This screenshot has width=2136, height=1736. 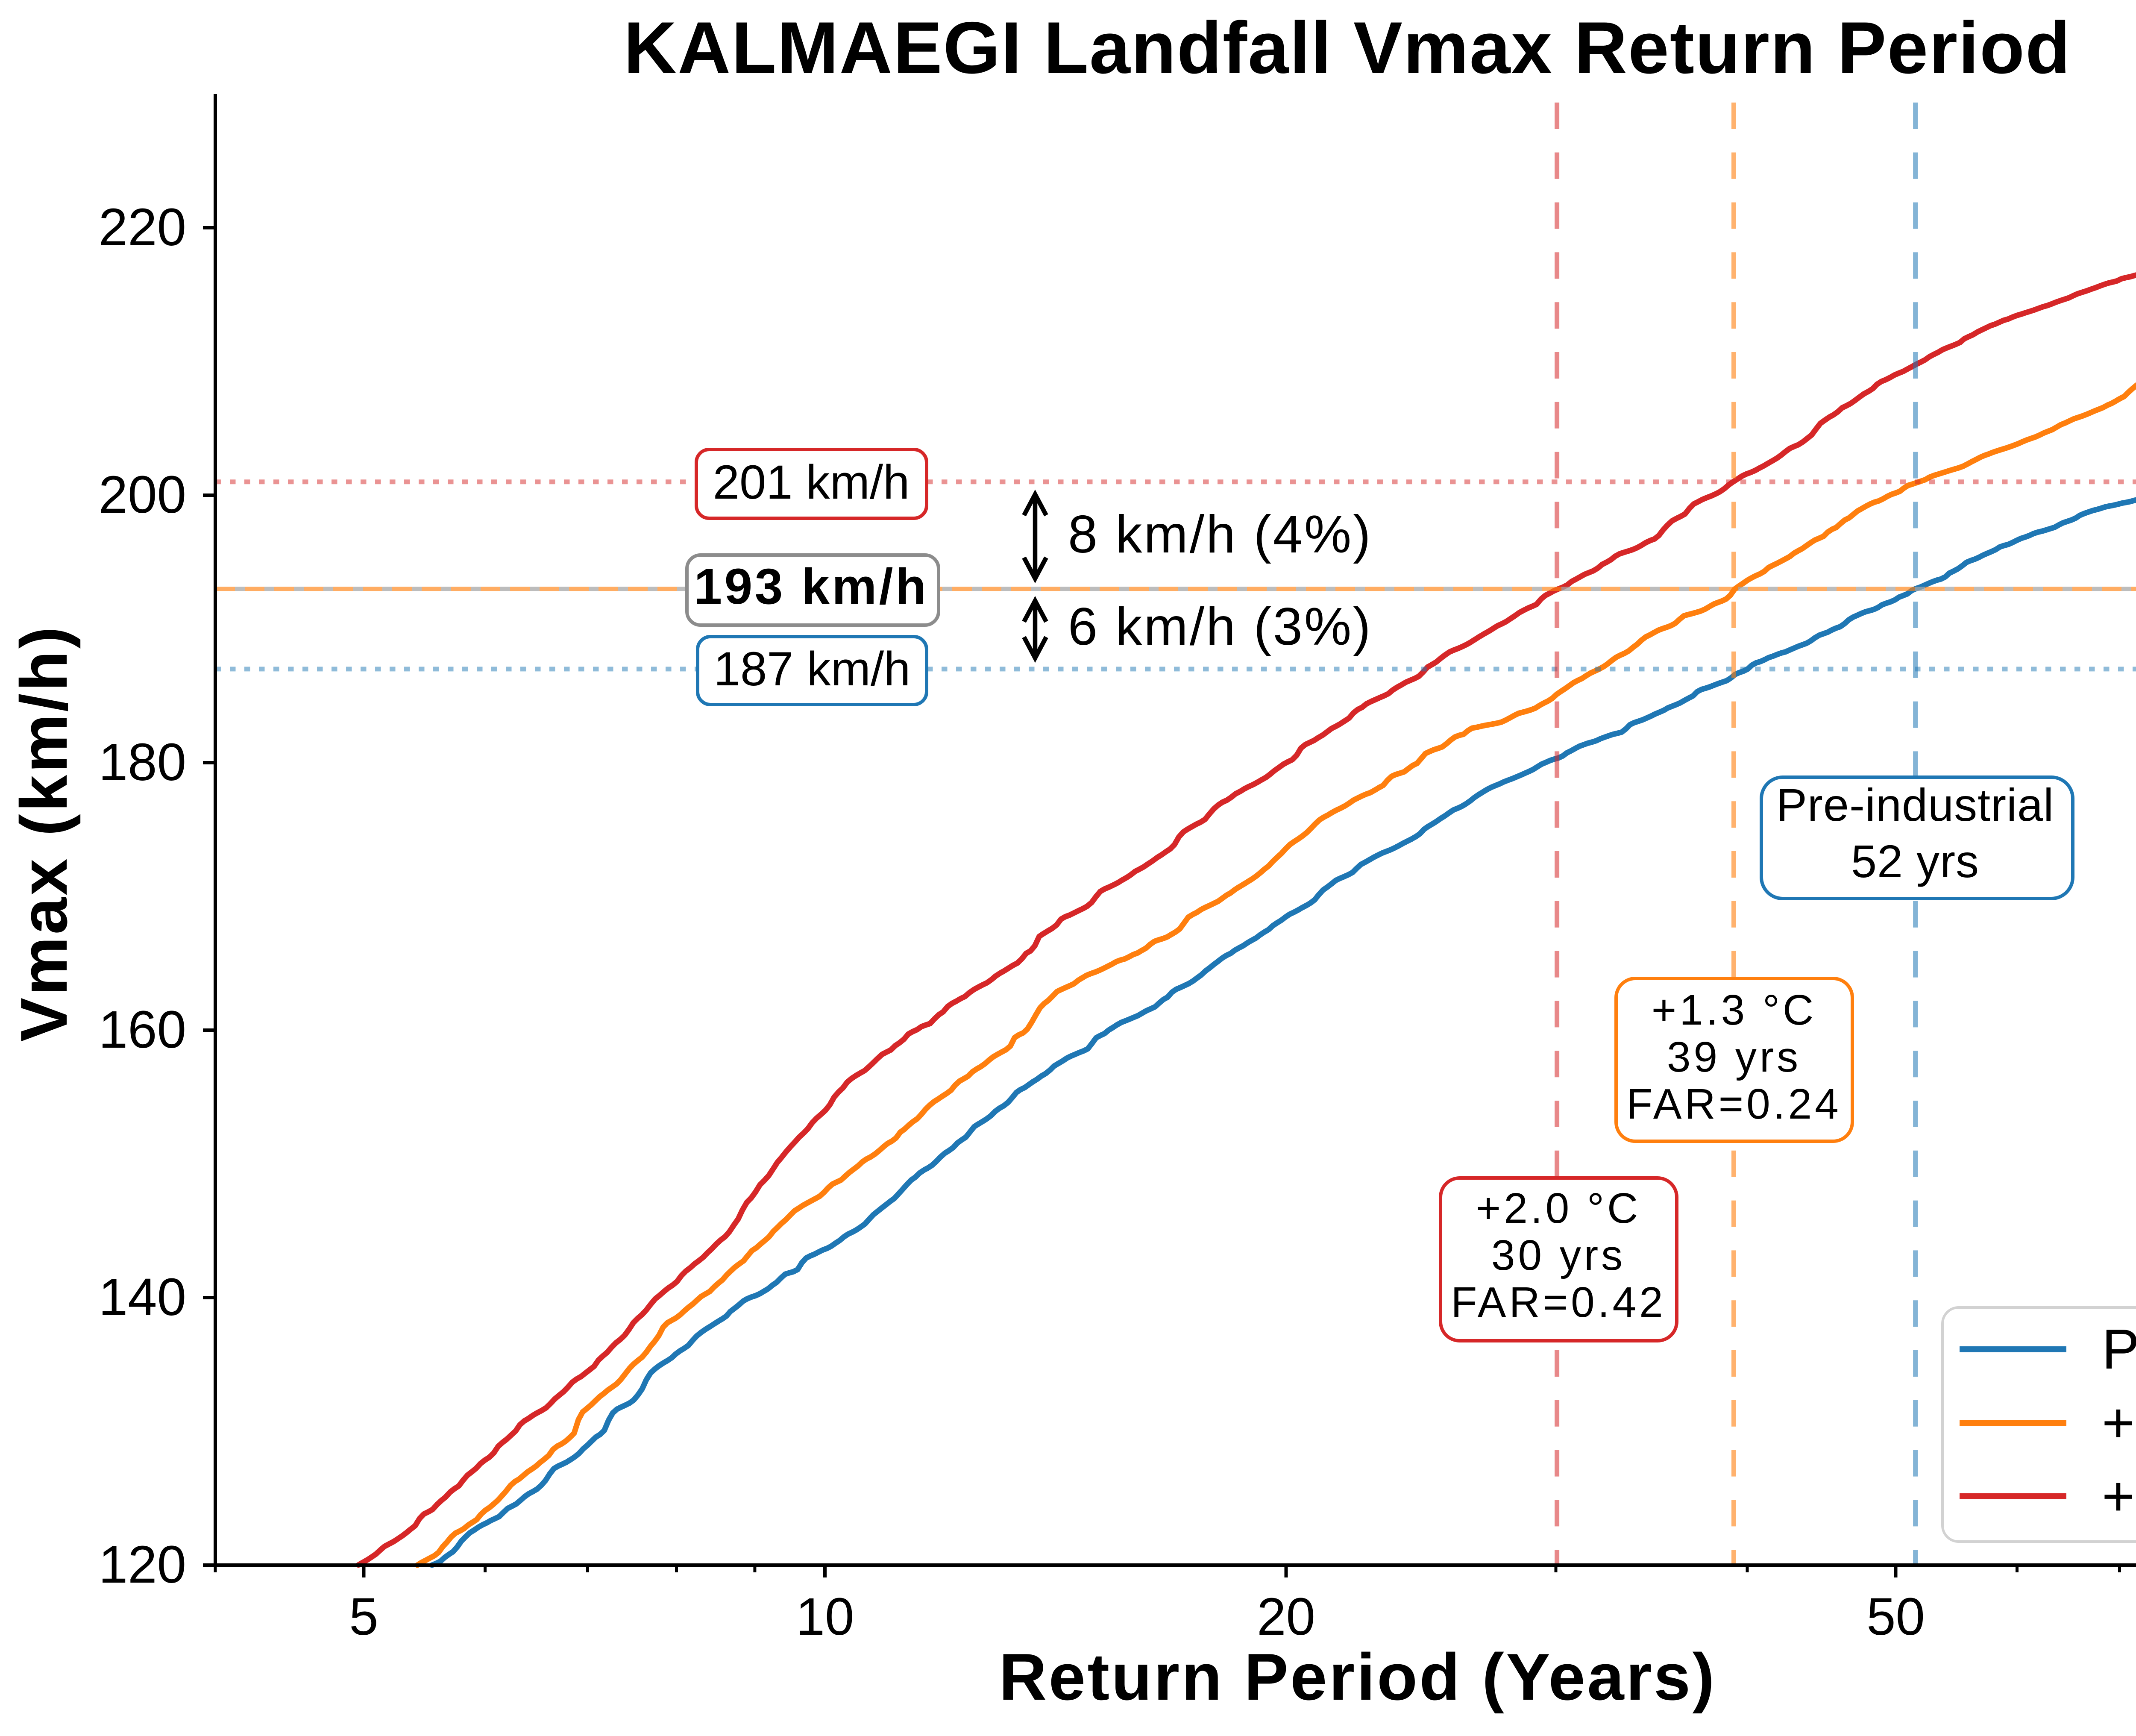 What do you see at coordinates (1286, 1617) in the screenshot?
I see `svg-text: 20` at bounding box center [1286, 1617].